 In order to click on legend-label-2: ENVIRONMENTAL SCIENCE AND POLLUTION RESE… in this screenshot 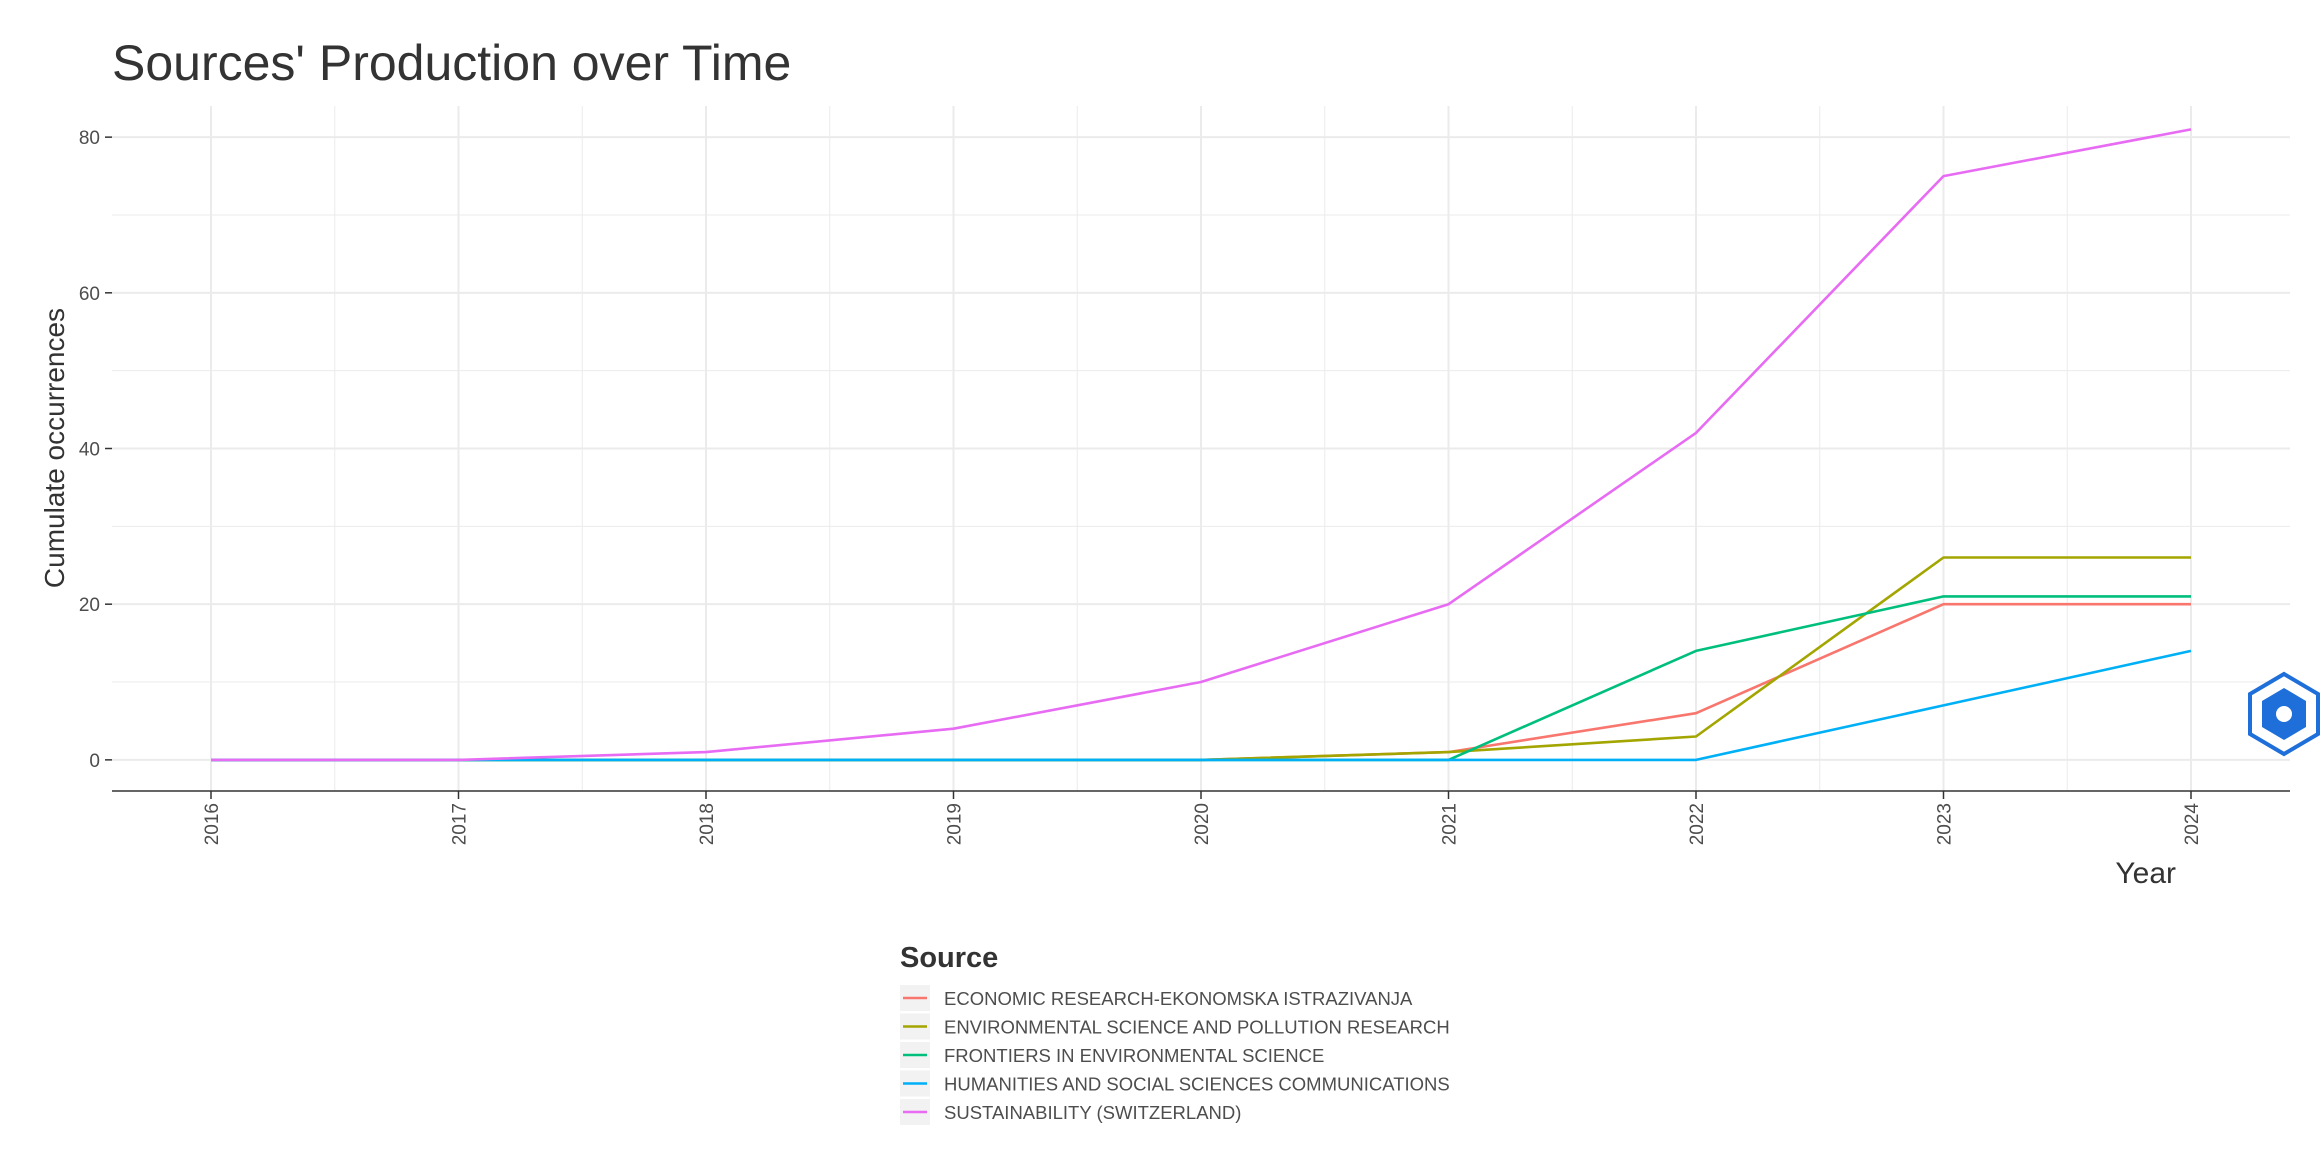, I will do `click(1197, 1027)`.